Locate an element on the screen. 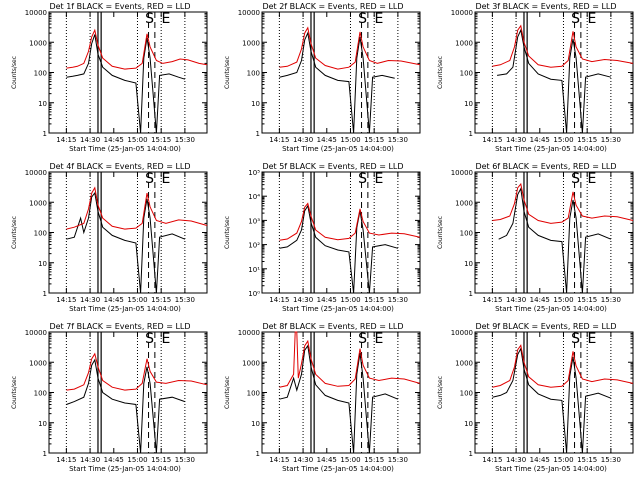 This screenshot has height=480, width=640. panel-title: Det 9f BLACK = Events, RED = LLD is located at coordinates (545, 326).